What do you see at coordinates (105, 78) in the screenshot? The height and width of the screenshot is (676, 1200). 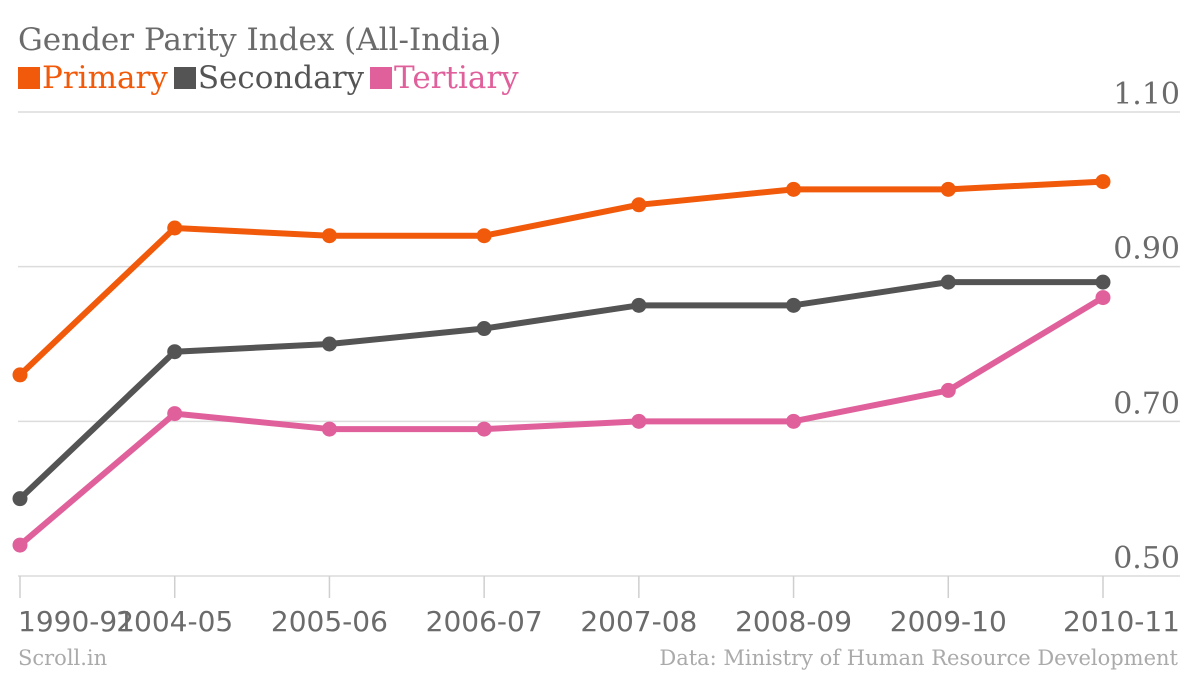 I see `legend-label: Primary` at bounding box center [105, 78].